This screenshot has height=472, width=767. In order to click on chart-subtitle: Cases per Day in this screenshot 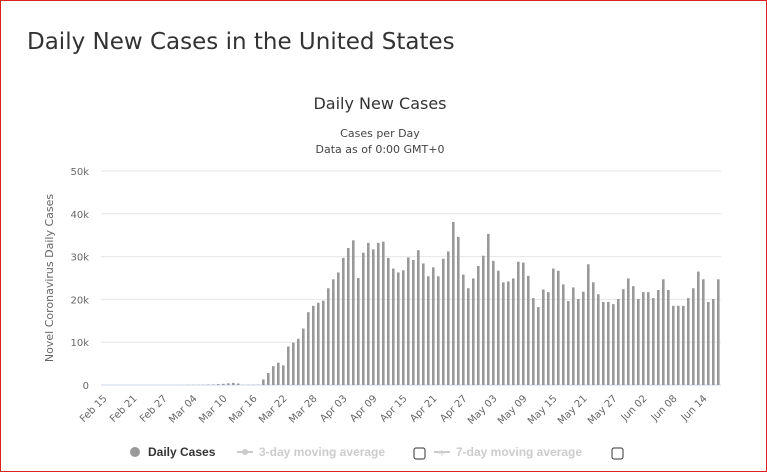, I will do `click(380, 133)`.